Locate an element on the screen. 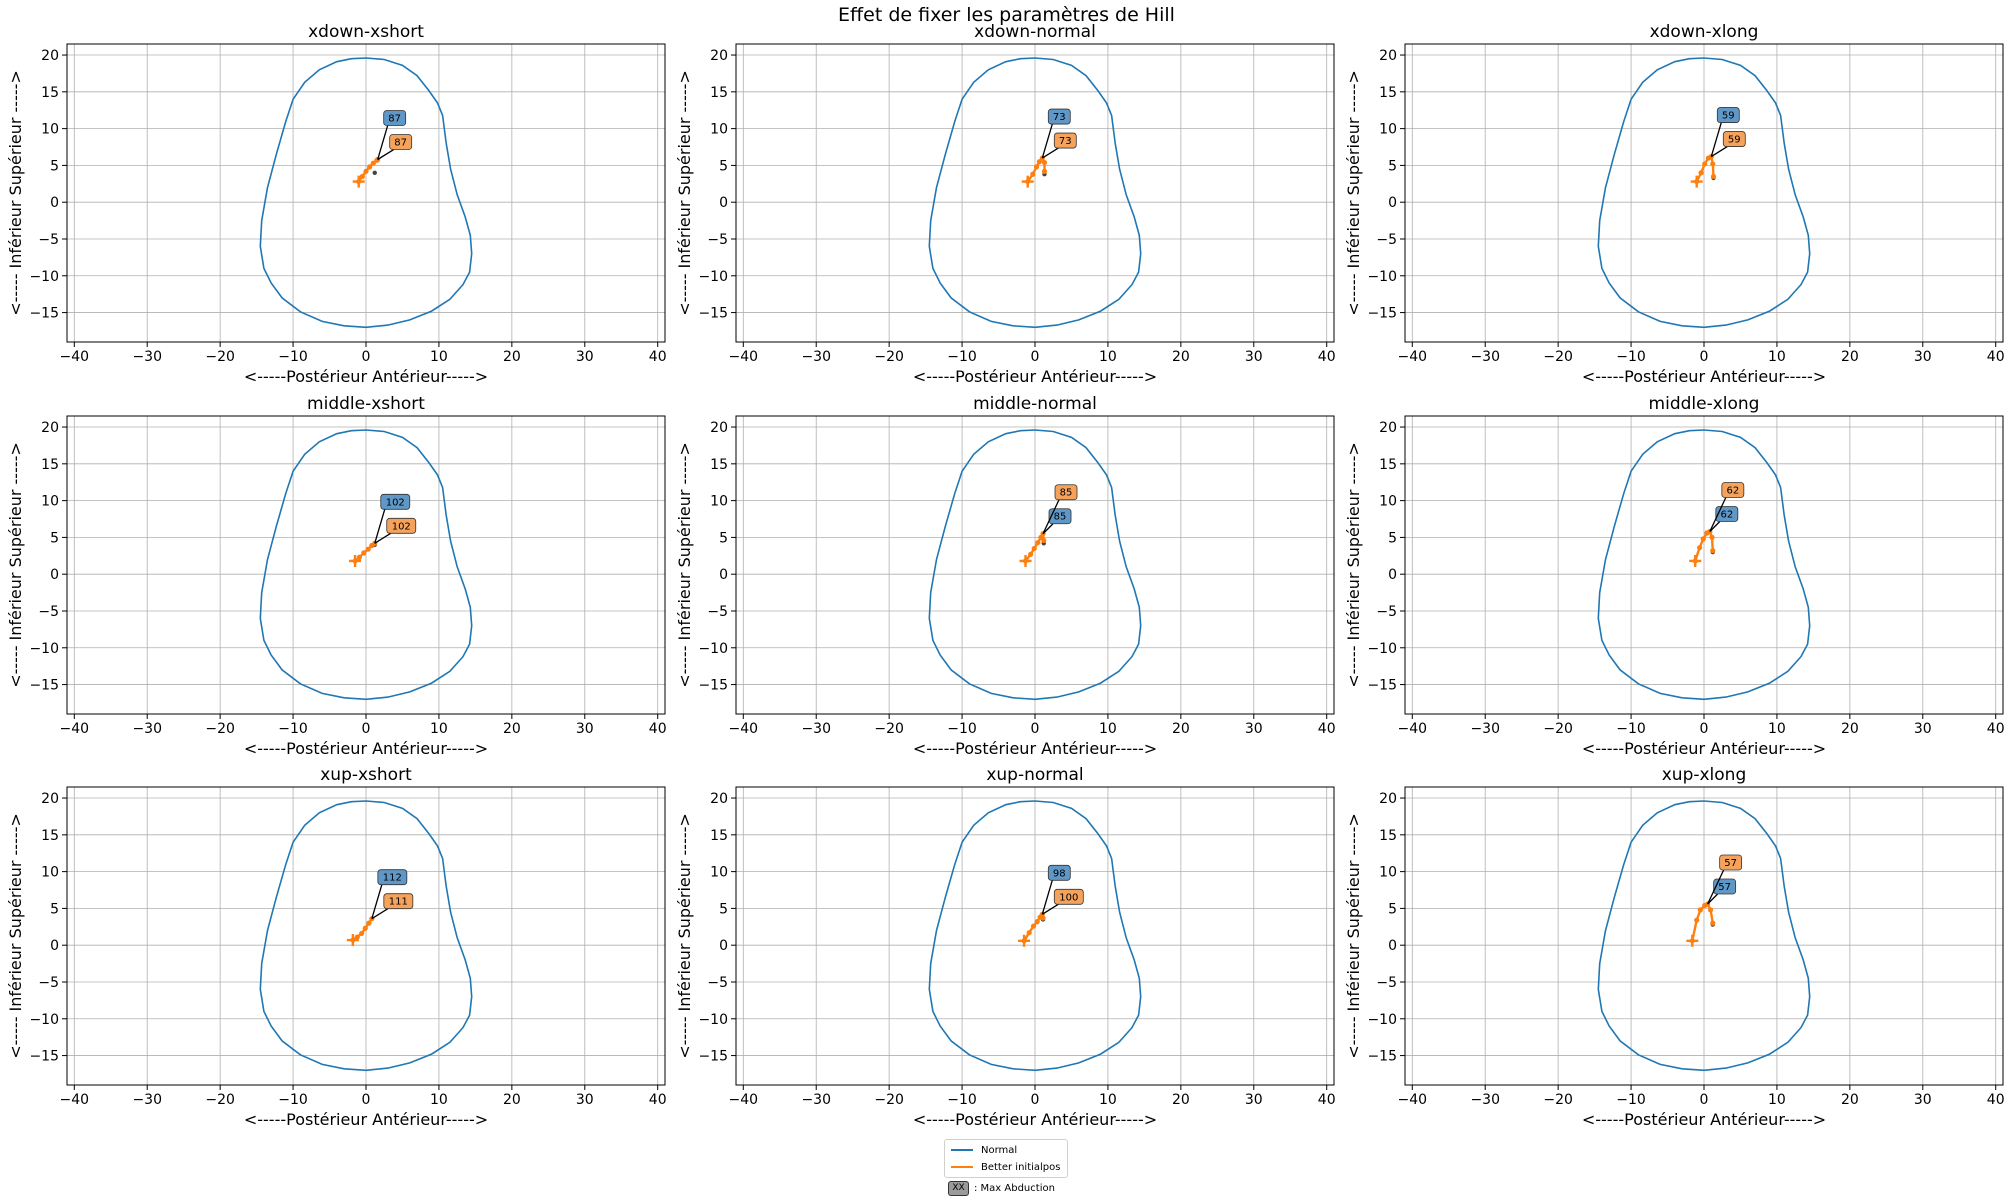  max-abduction-label-normal: 98 is located at coordinates (1059, 873).